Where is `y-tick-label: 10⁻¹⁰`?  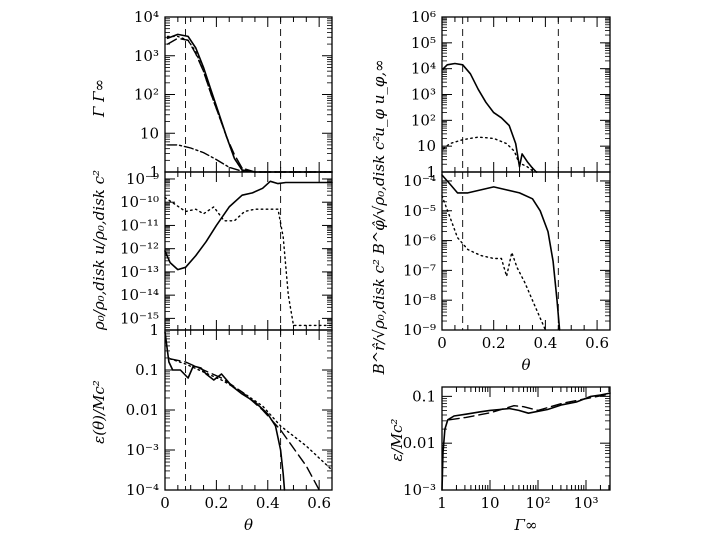 y-tick-label: 10⁻¹⁰ is located at coordinates (139, 202).